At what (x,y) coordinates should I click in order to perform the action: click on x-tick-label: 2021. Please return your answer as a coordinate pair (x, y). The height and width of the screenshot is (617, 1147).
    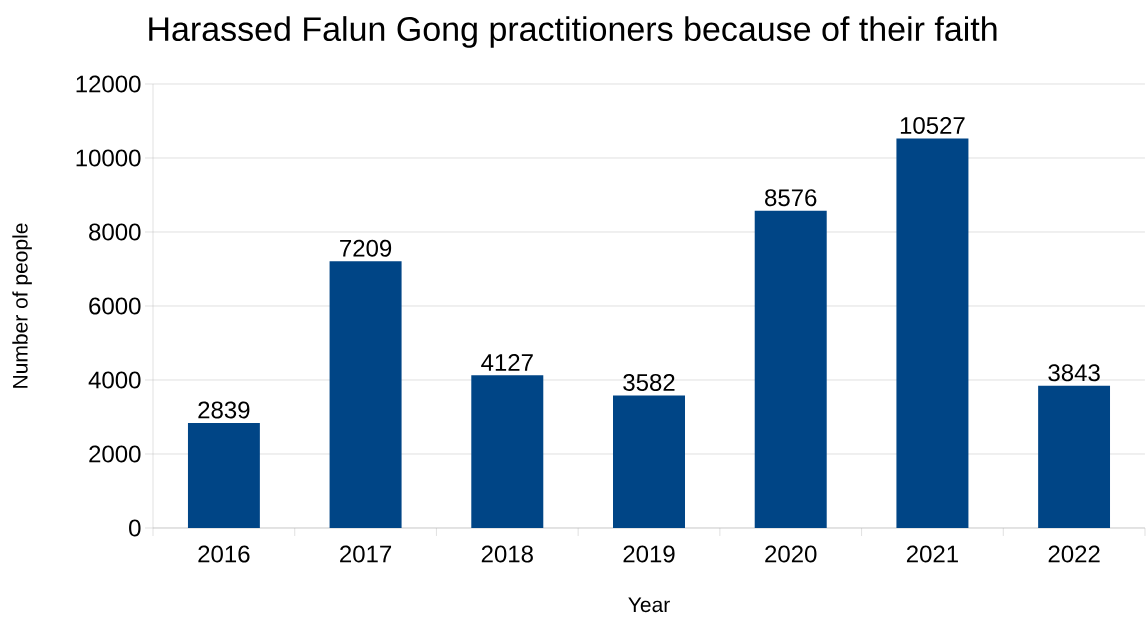
    Looking at the image, I should click on (932, 554).